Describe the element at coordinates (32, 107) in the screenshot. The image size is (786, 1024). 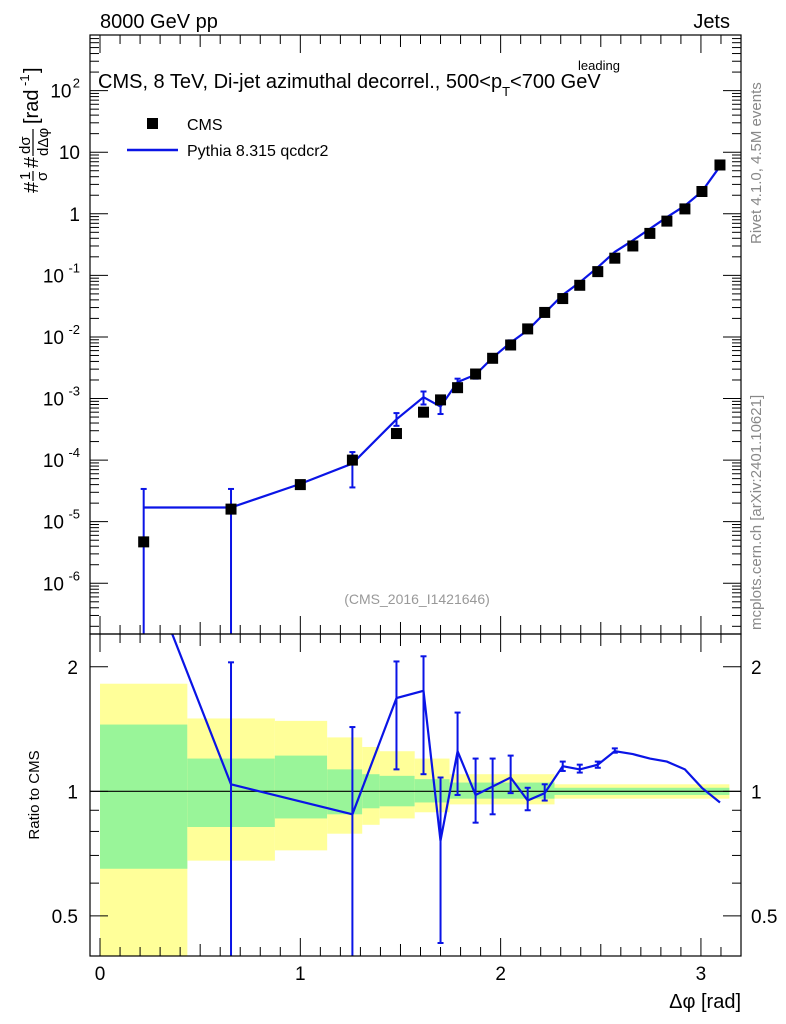
I see `svg-text: [rad` at that location.